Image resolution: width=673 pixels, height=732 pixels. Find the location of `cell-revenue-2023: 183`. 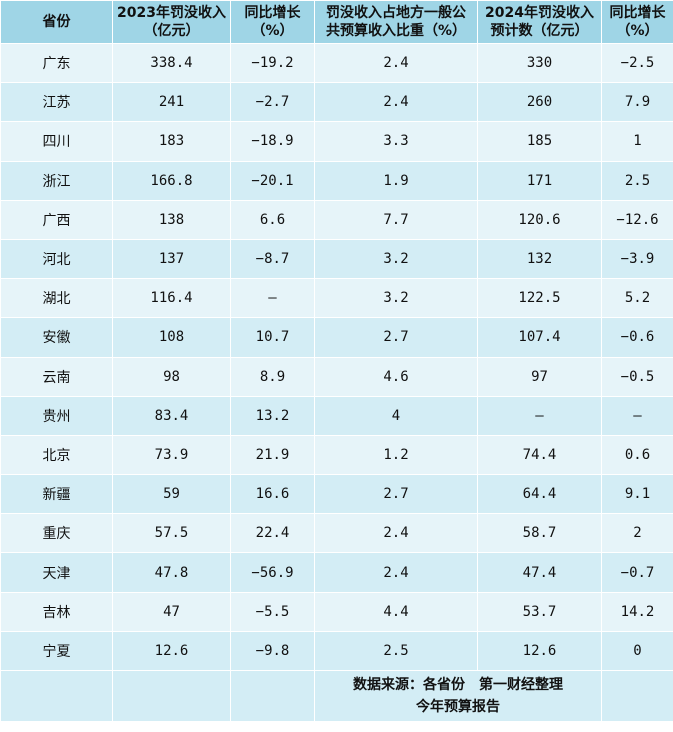

cell-revenue-2023: 183 is located at coordinates (171, 141).